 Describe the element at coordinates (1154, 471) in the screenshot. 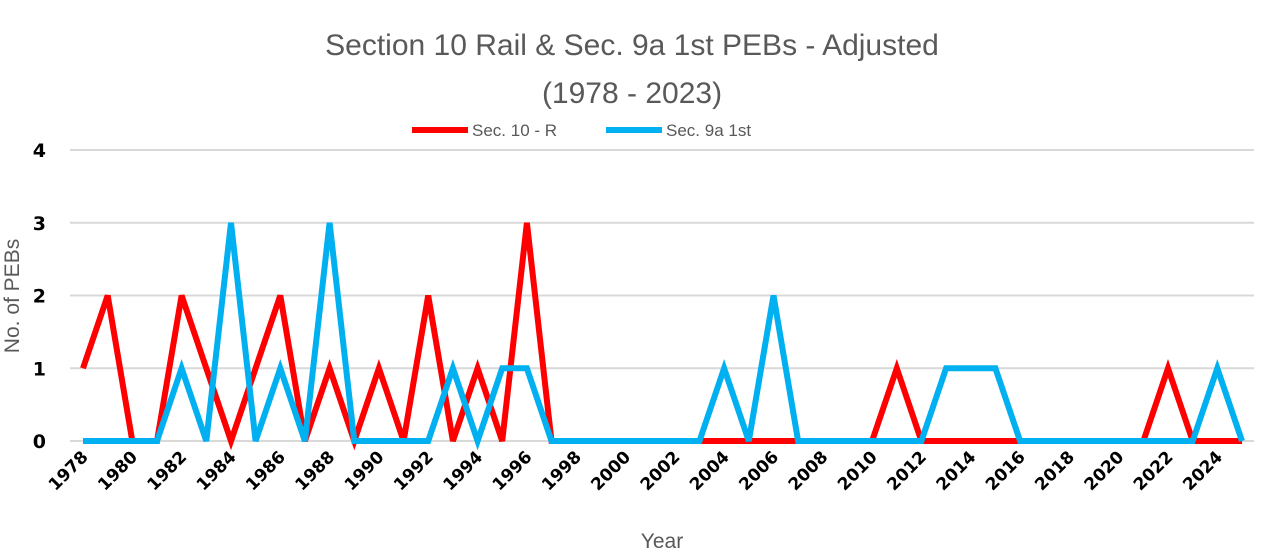

I see `x-tick-label: 2022` at that location.